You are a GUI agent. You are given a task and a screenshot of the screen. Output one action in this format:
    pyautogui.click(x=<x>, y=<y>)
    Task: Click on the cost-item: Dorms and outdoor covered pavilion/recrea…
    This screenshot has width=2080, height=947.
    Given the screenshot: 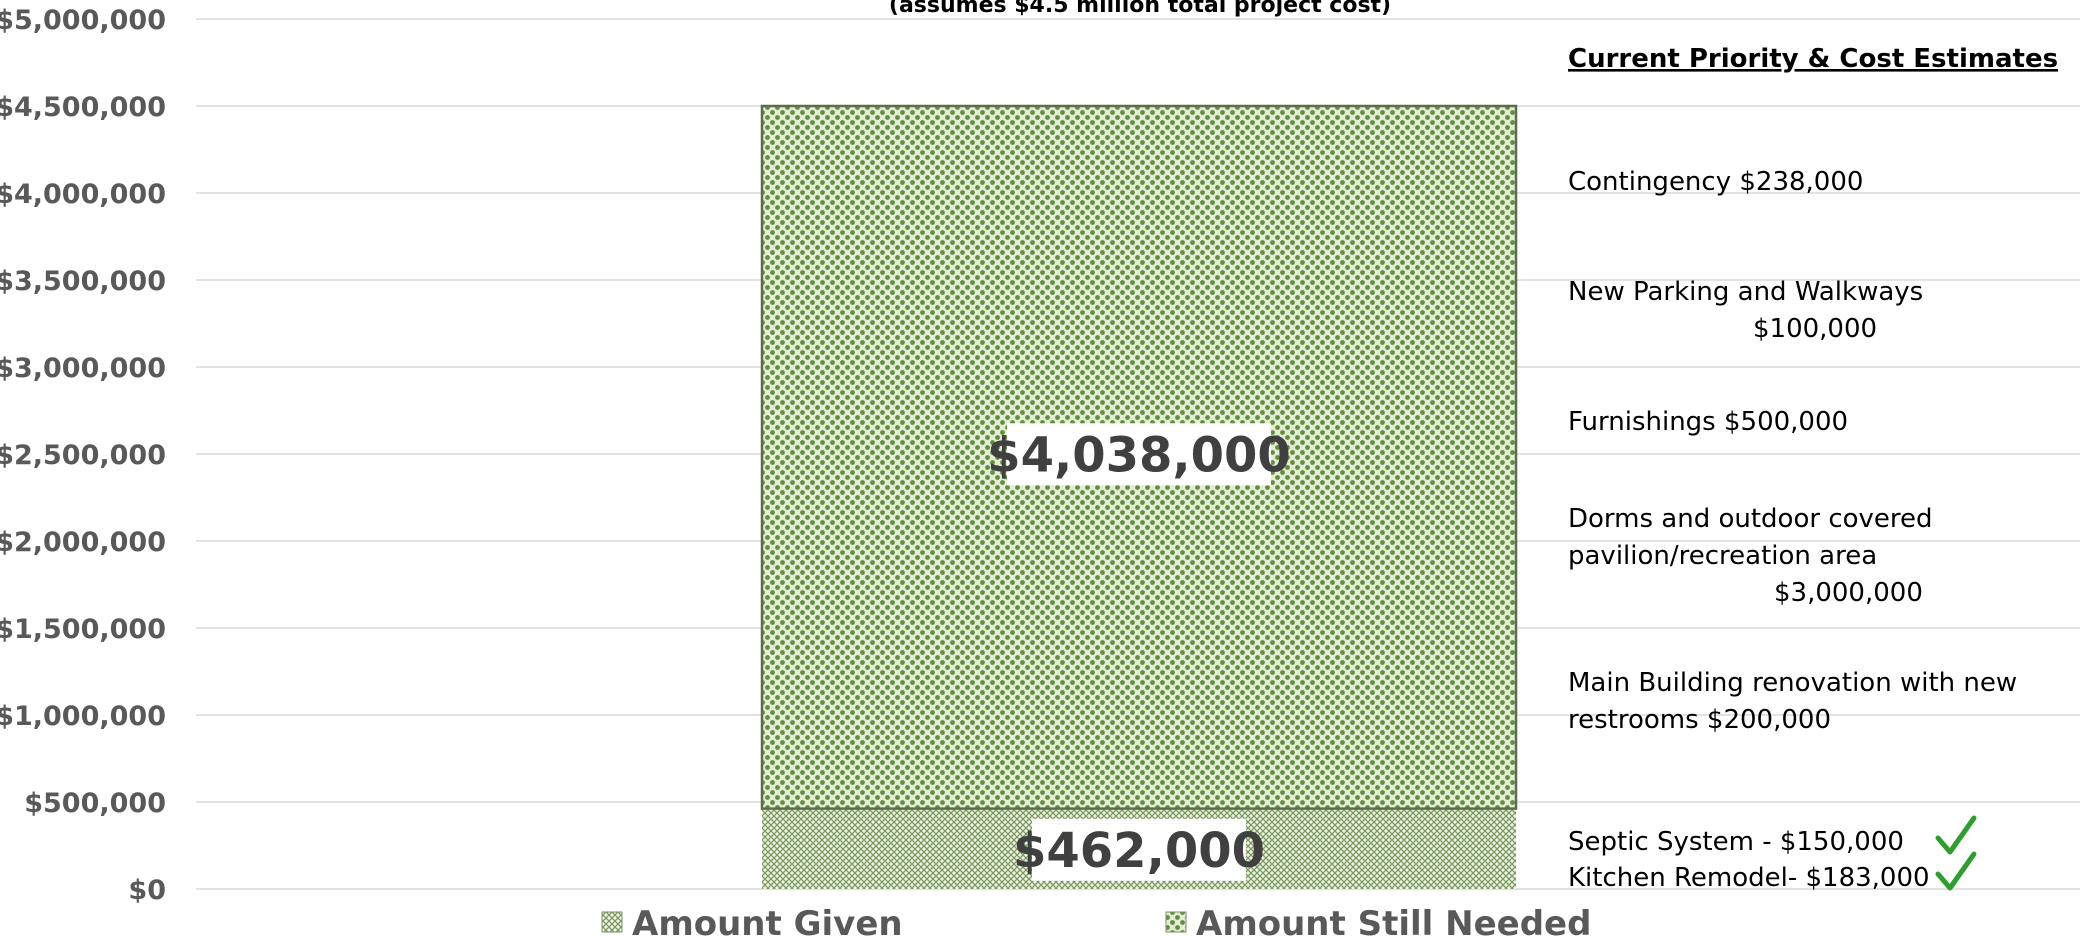 What is the action you would take?
    pyautogui.click(x=1750, y=556)
    